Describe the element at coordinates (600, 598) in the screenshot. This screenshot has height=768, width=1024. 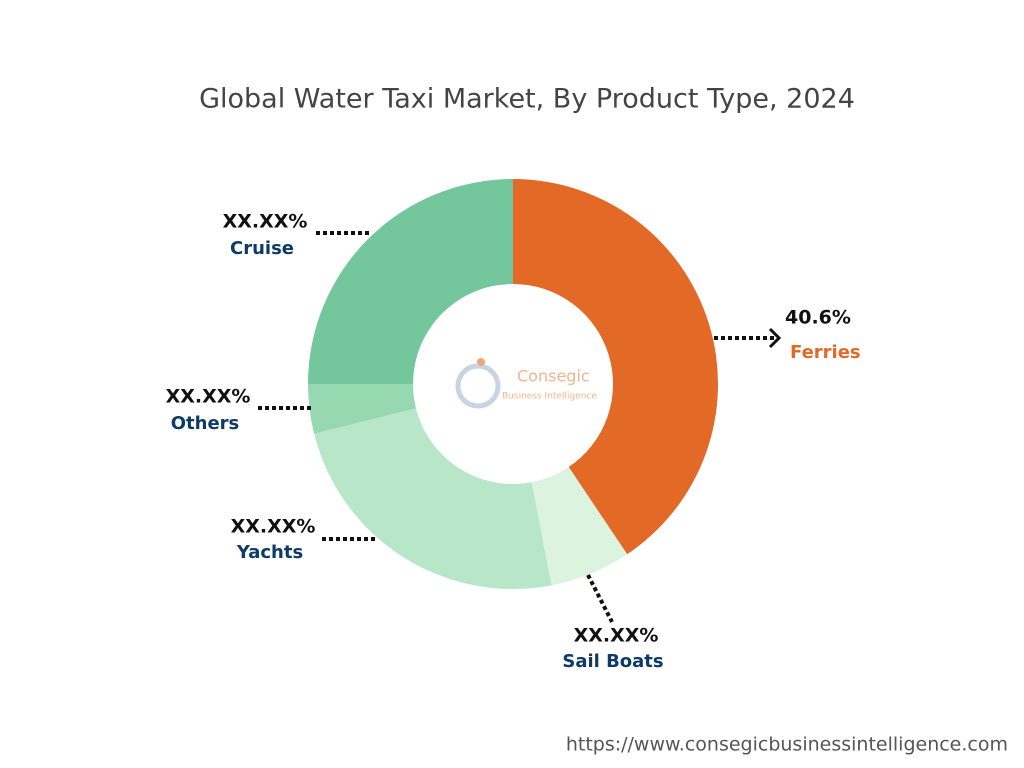
I see `leader-line` at that location.